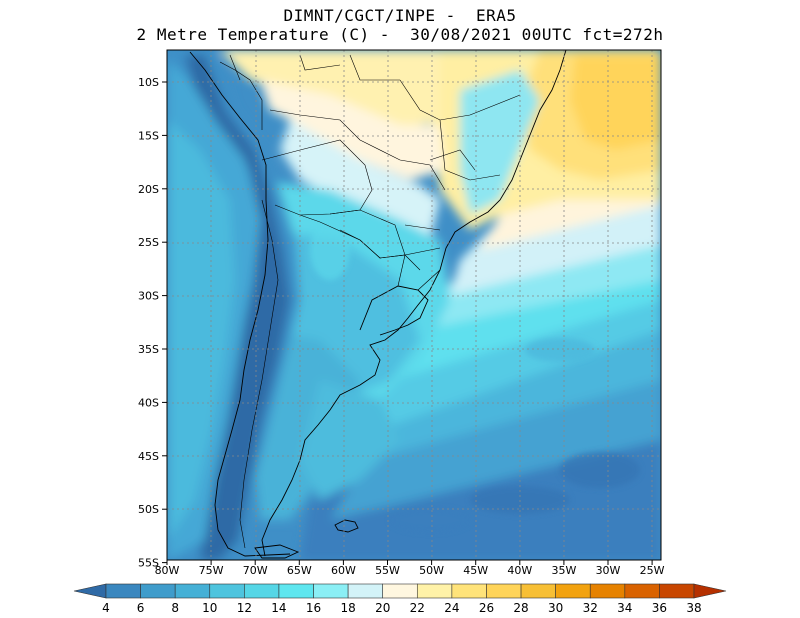 The height and width of the screenshot is (618, 800). I want to click on lon-tick-label: 80W, so click(167, 570).